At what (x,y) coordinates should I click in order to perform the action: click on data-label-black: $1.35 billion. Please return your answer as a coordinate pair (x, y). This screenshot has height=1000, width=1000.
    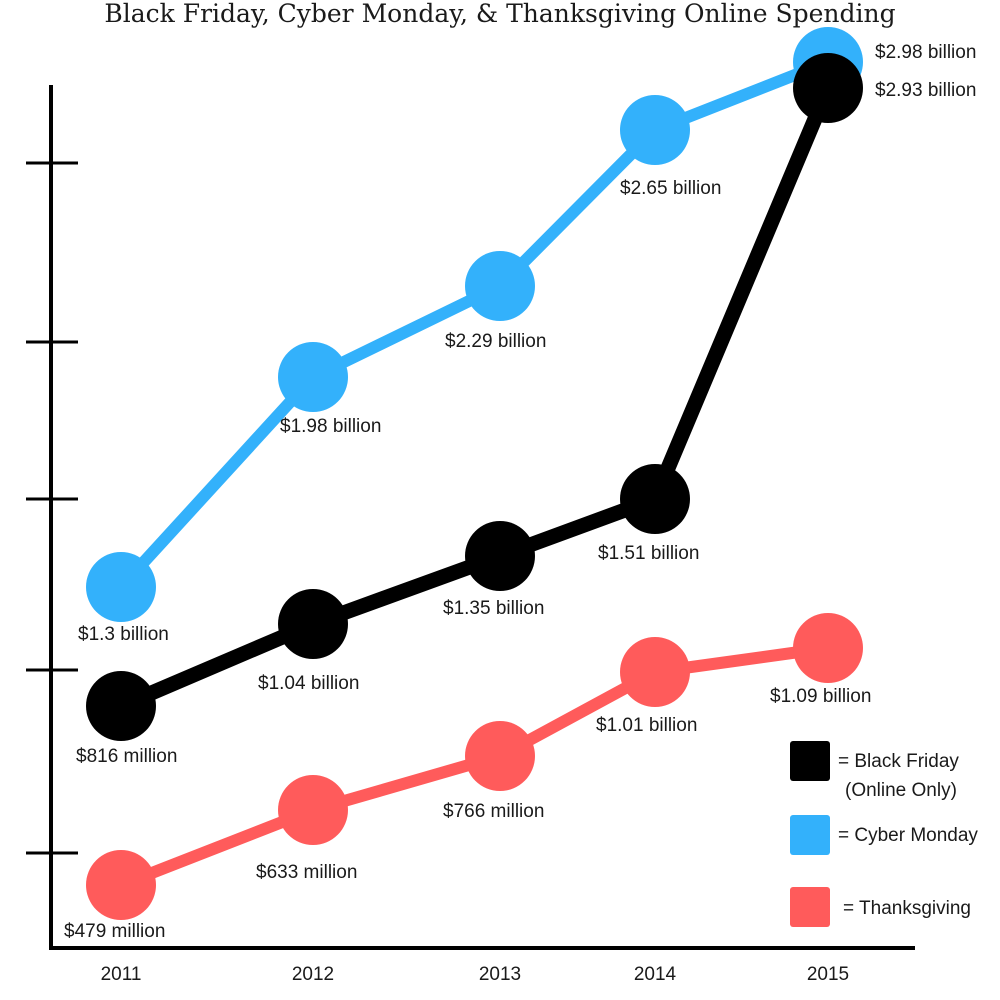
    Looking at the image, I should click on (493, 608).